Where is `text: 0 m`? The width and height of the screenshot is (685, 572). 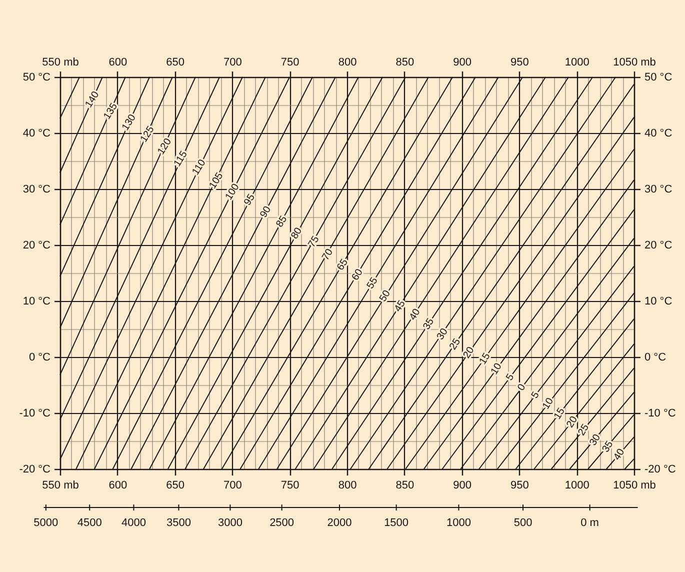 text: 0 m is located at coordinates (589, 523).